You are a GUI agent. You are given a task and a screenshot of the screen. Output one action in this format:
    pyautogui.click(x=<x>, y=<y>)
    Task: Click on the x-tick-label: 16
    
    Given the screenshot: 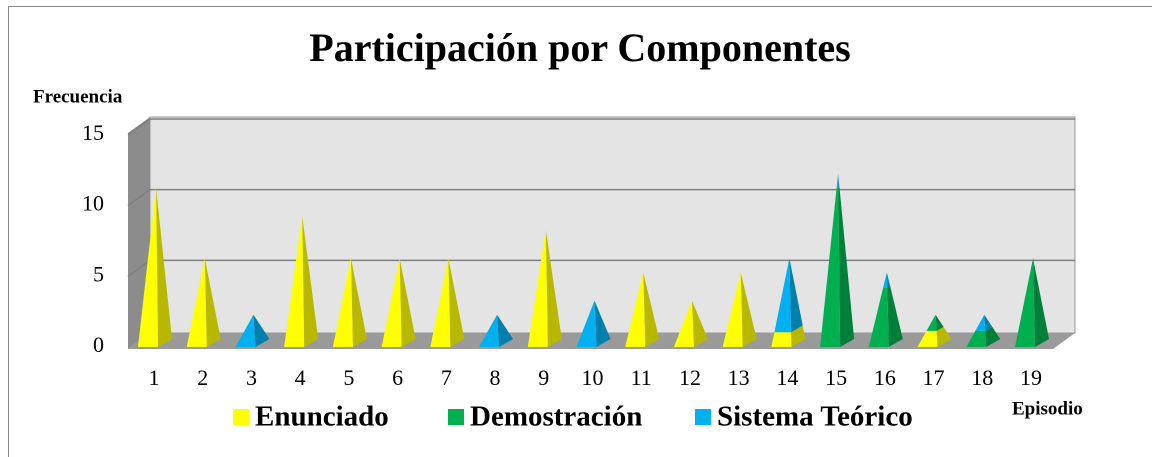 What is the action you would take?
    pyautogui.click(x=885, y=377)
    